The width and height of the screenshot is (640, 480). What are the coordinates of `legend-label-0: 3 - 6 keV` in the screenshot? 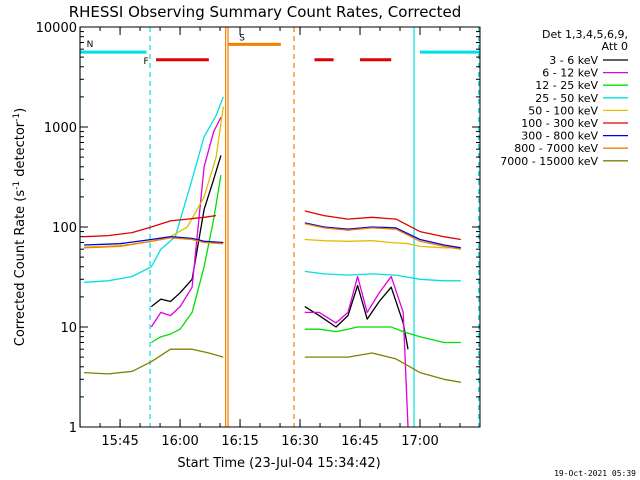 It's located at (573, 60).